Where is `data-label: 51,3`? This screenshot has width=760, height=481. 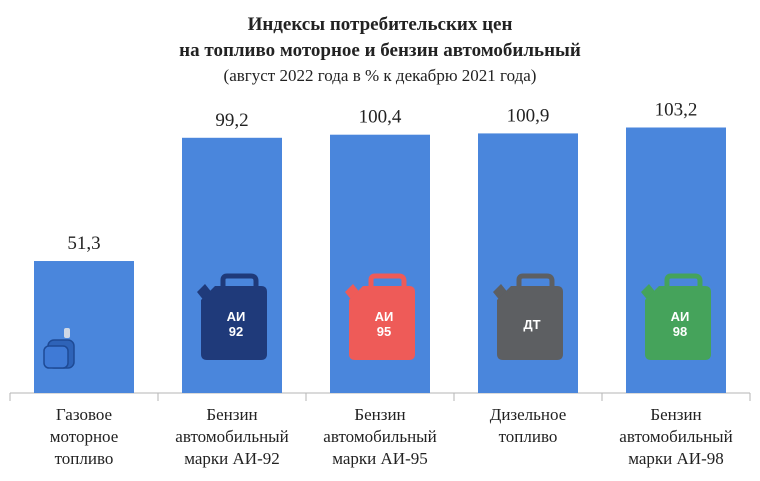
data-label: 51,3 is located at coordinates (83, 243).